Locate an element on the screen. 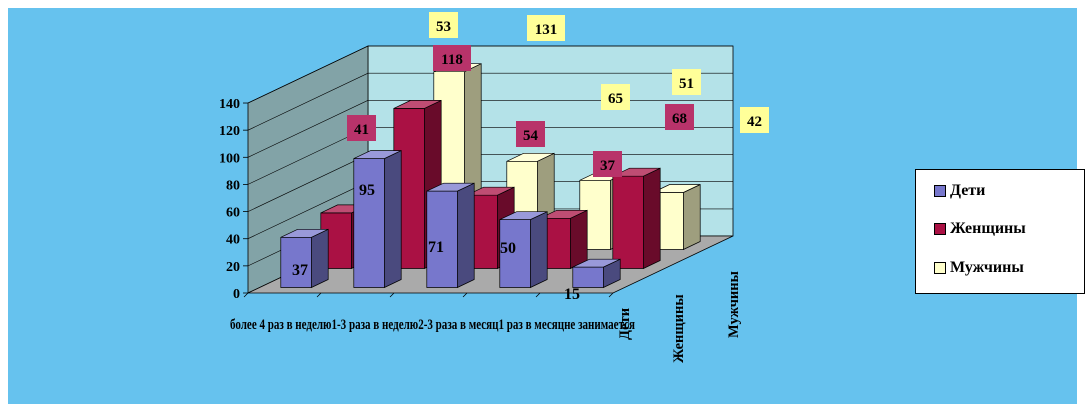 The width and height of the screenshot is (1085, 412). legend-label-zhenshchiny: Женщины is located at coordinates (988, 228).